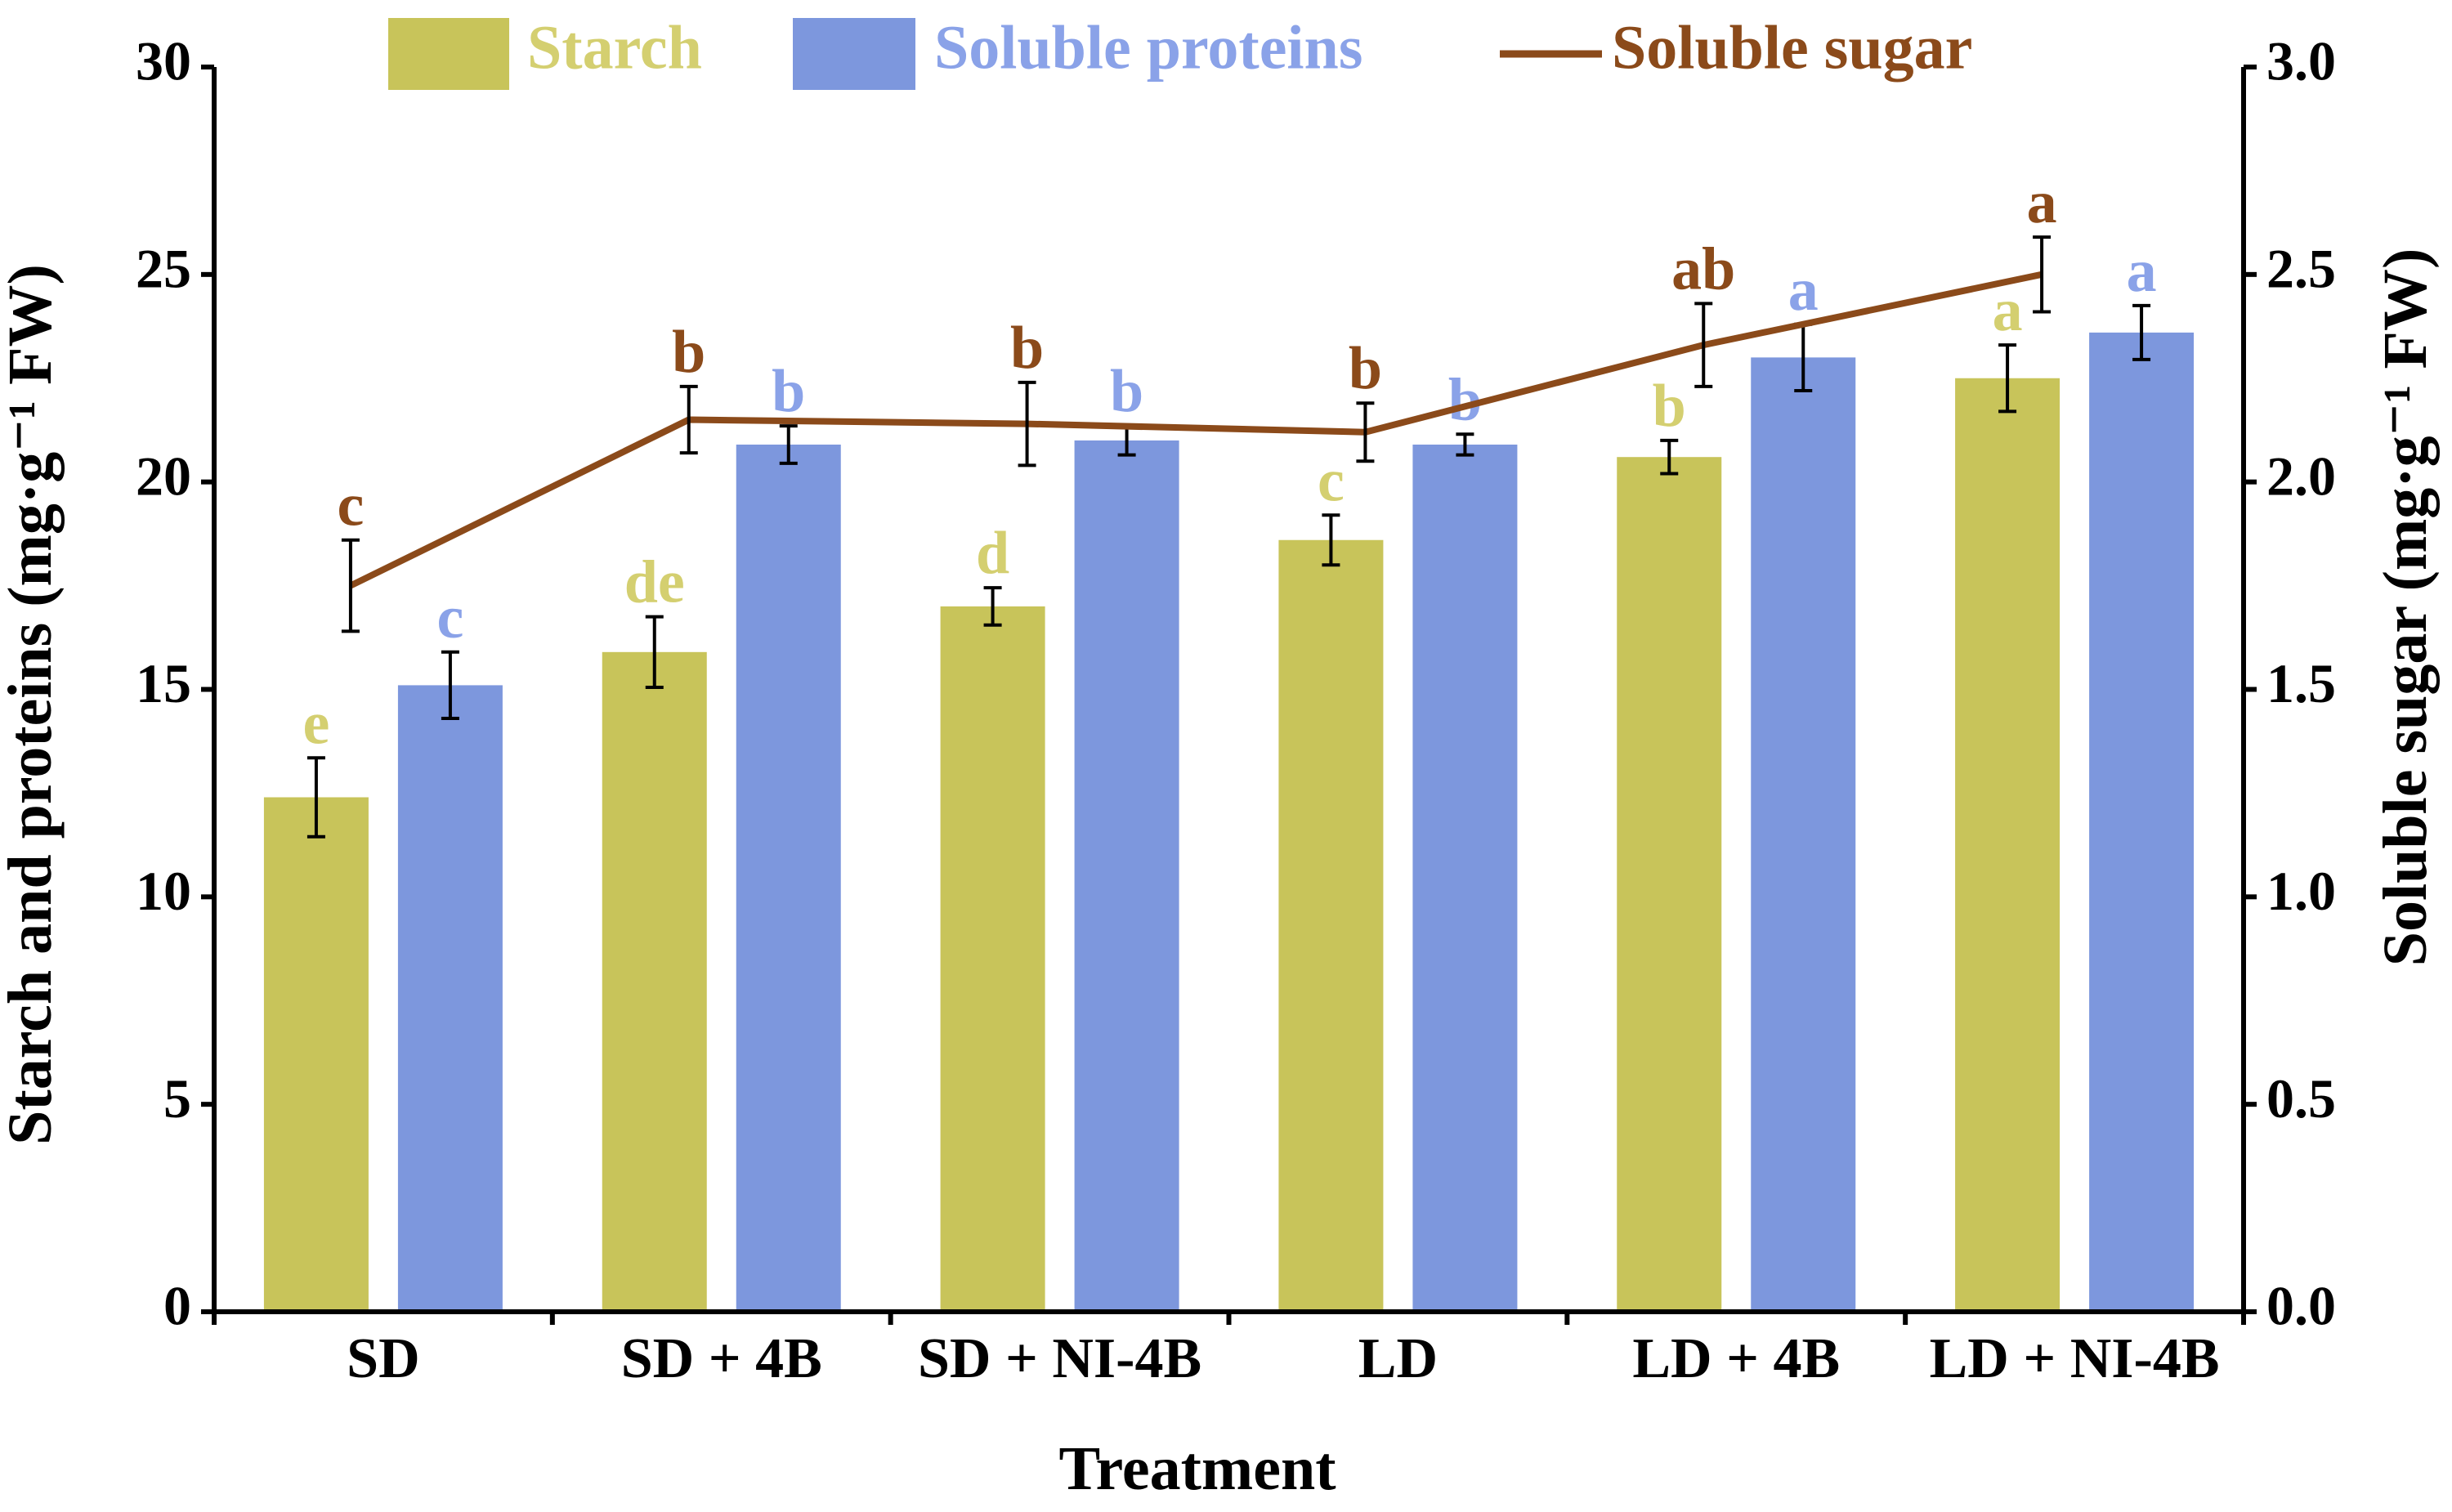 Image resolution: width=2452 pixels, height=1512 pixels. I want to click on x-tick-label: LD + NI-4B, so click(2075, 1358).